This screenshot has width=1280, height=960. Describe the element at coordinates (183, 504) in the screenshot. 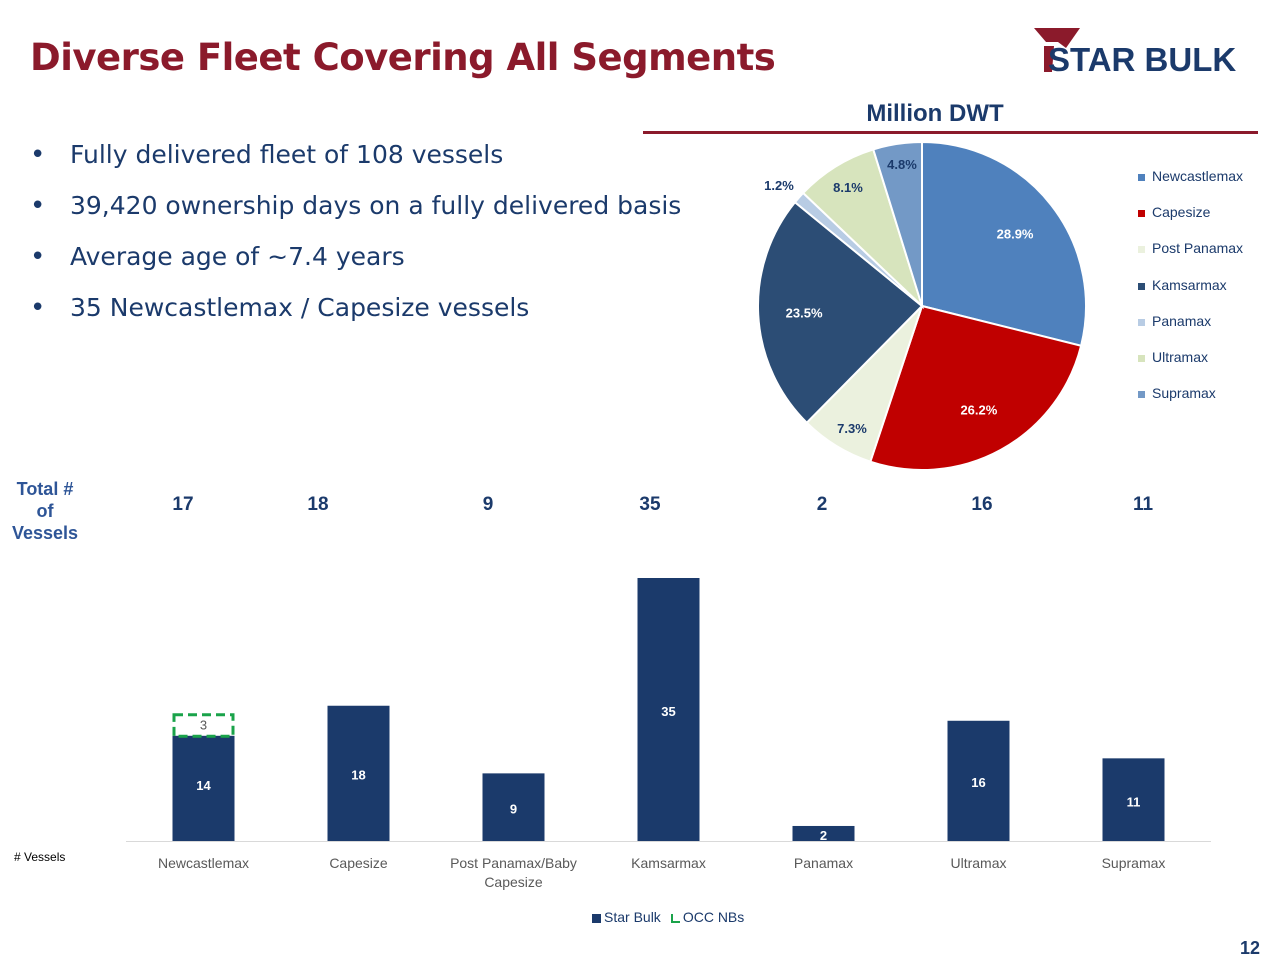

I see `total-vessels-value: 17` at that location.